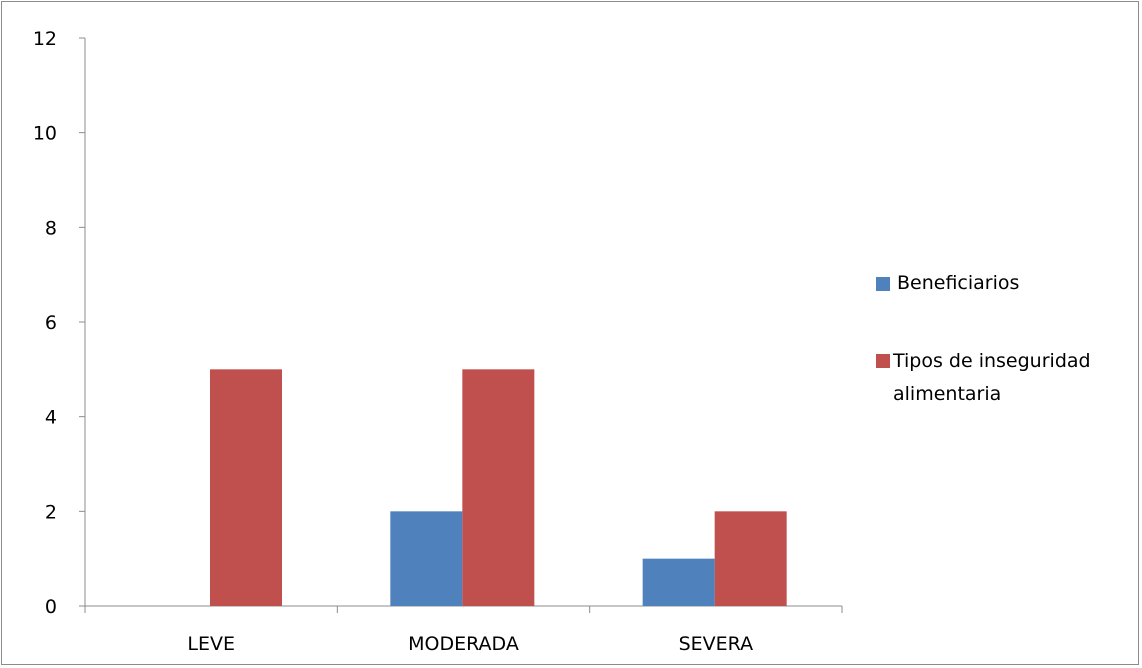  What do you see at coordinates (51, 228) in the screenshot?
I see `y-tick-label: 8` at bounding box center [51, 228].